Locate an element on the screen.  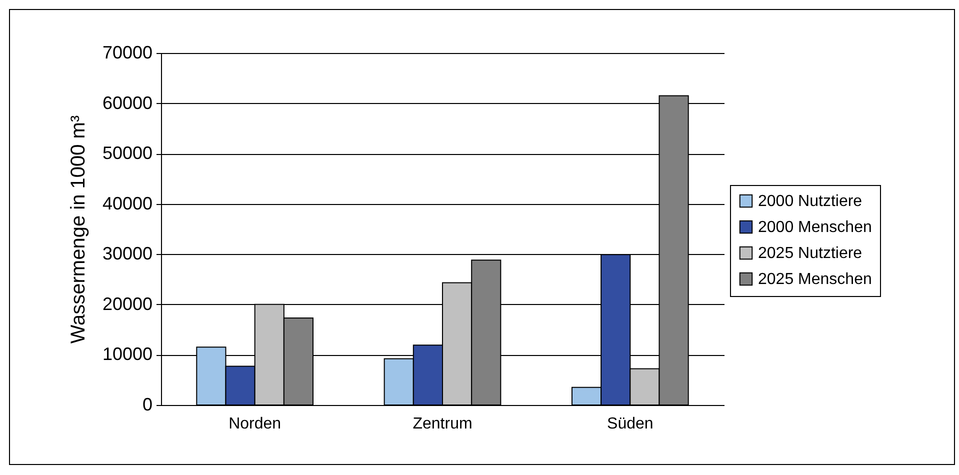
legend-label: 2000 Menschen is located at coordinates (815, 227).